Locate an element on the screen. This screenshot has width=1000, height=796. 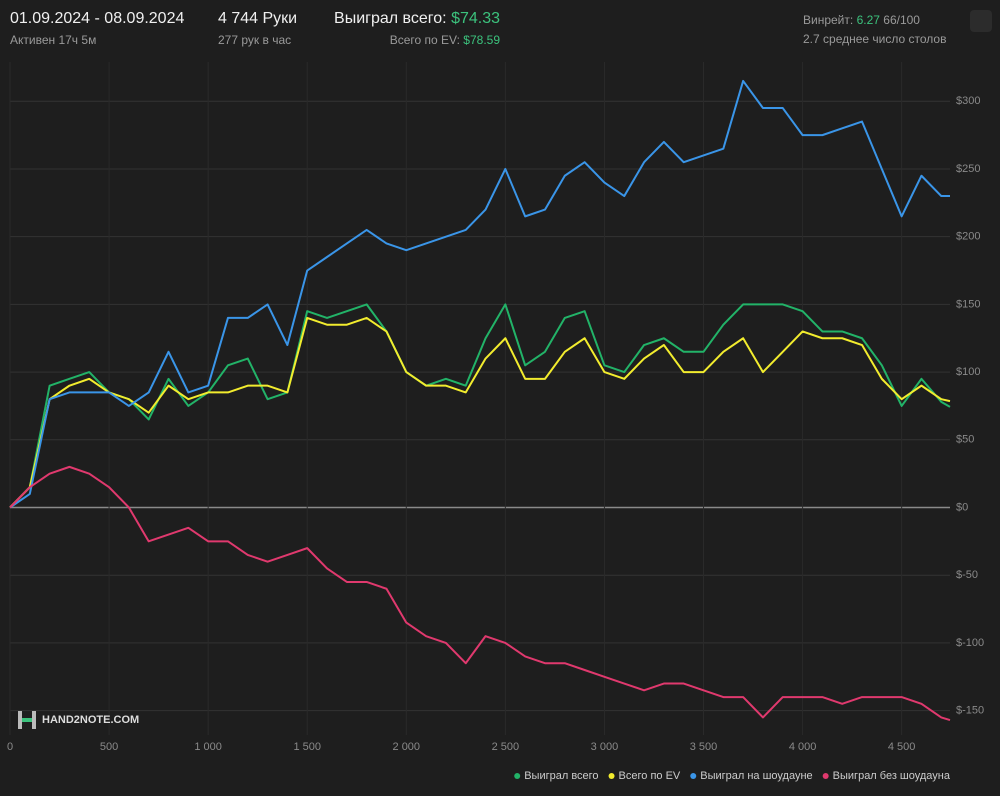
hands-block: 4 744 Руки 277 рук в час is located at coordinates (257, 28).